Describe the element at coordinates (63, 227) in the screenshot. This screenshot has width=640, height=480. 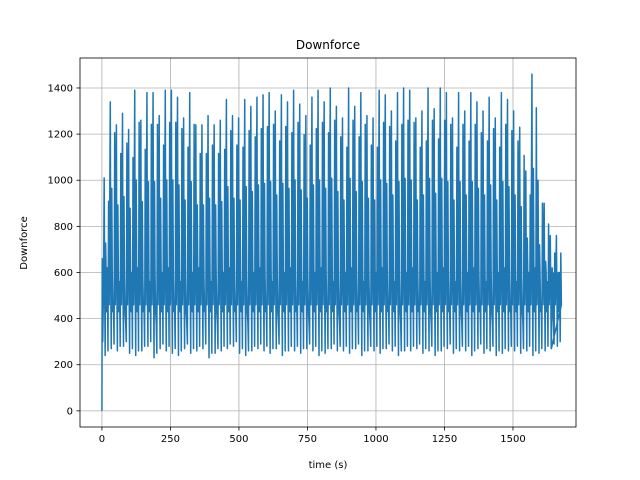
I see `y-tick-label: 800` at that location.